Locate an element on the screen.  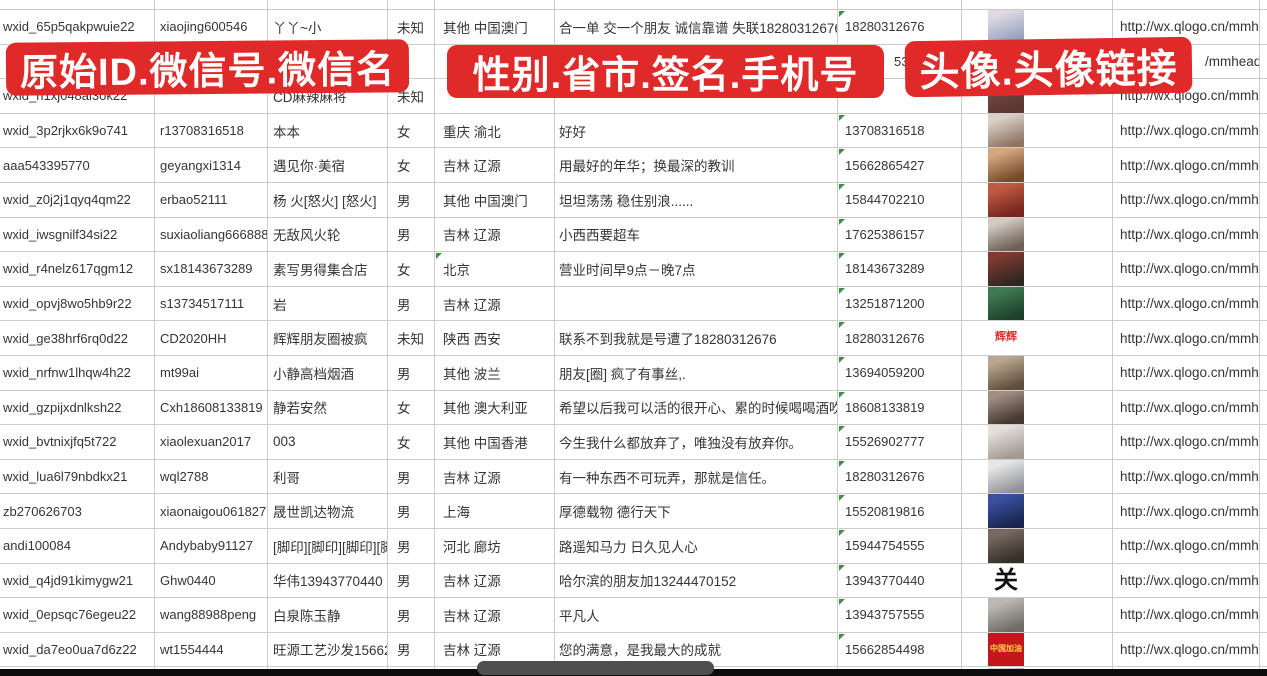
cell-wechat-name: 无敌风火轮 is located at coordinates (328, 234).